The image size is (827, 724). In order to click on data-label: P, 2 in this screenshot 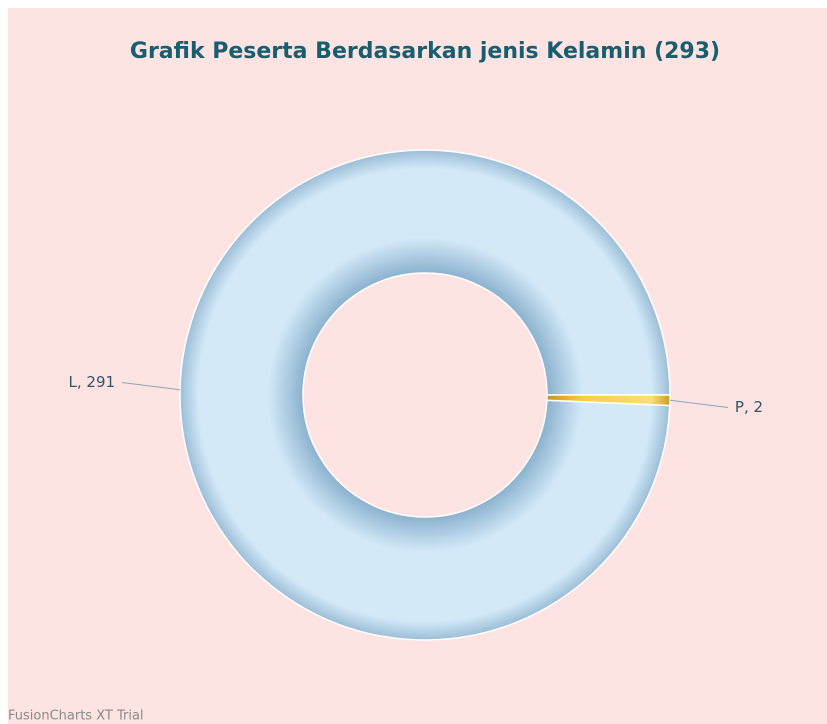, I will do `click(749, 407)`.